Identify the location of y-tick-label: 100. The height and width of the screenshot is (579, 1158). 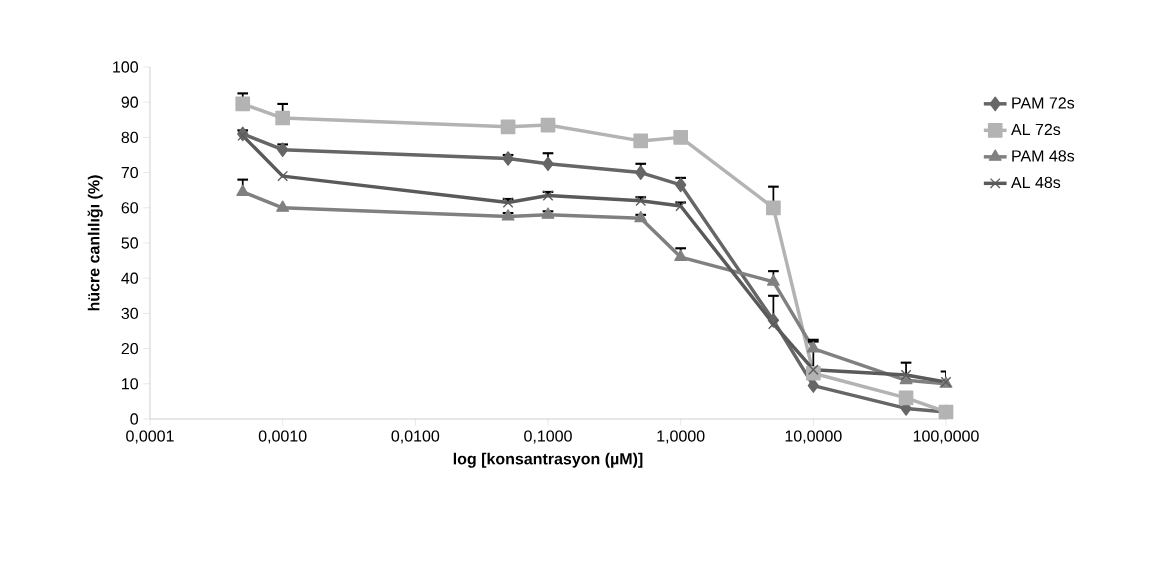
(126, 67).